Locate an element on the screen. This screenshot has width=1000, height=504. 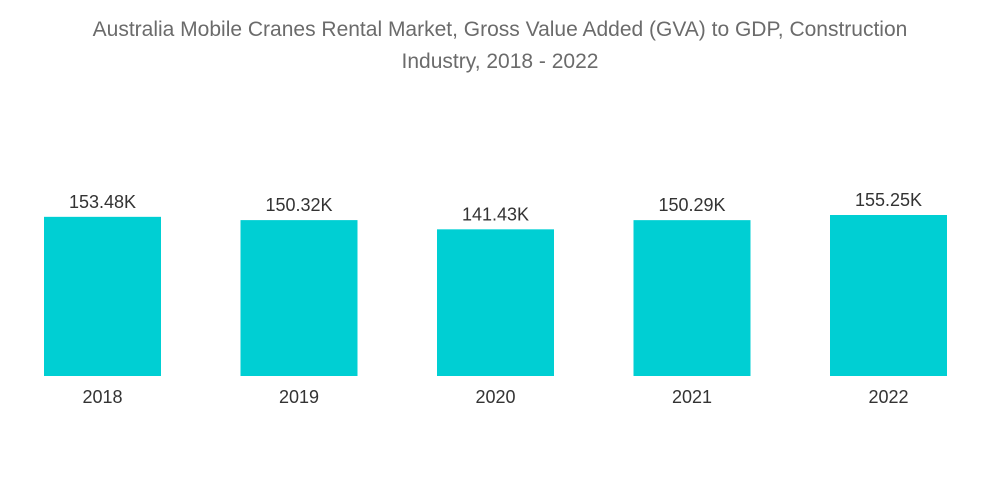
x-tick-label-2019: 2019 is located at coordinates (299, 397).